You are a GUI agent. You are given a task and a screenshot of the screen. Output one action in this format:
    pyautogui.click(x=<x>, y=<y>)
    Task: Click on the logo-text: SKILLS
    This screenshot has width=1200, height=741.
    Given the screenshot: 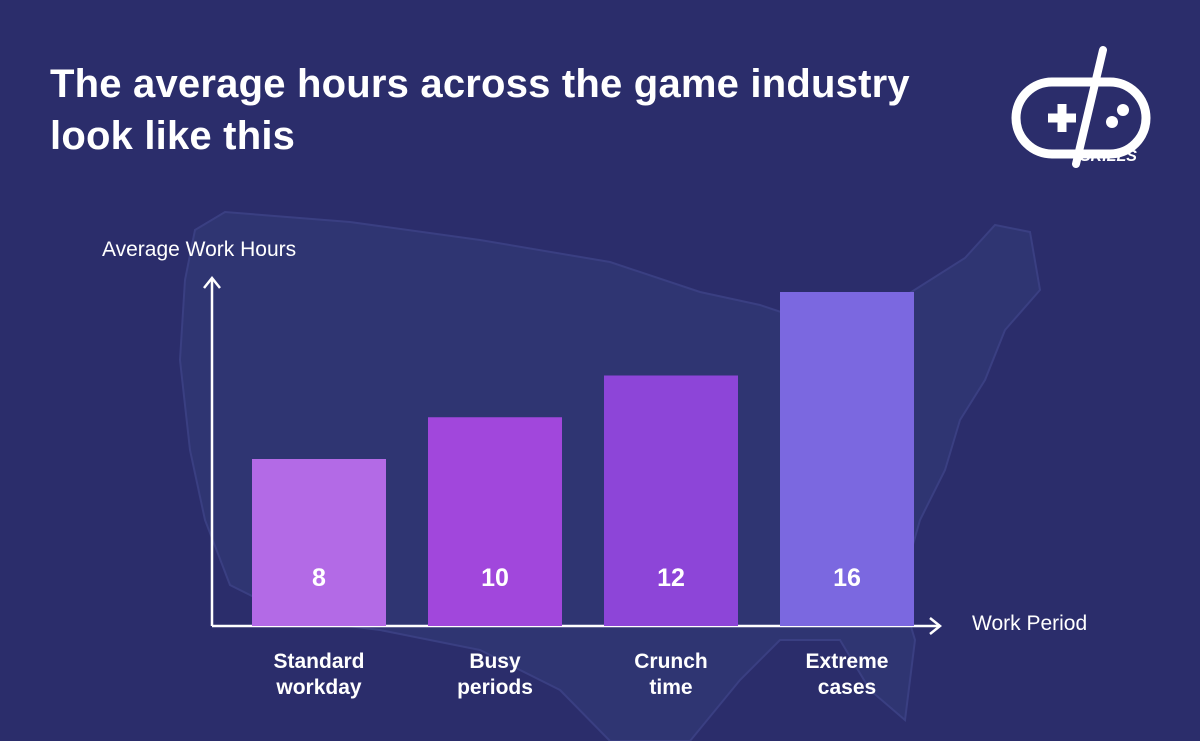 What is the action you would take?
    pyautogui.click(x=1108, y=156)
    